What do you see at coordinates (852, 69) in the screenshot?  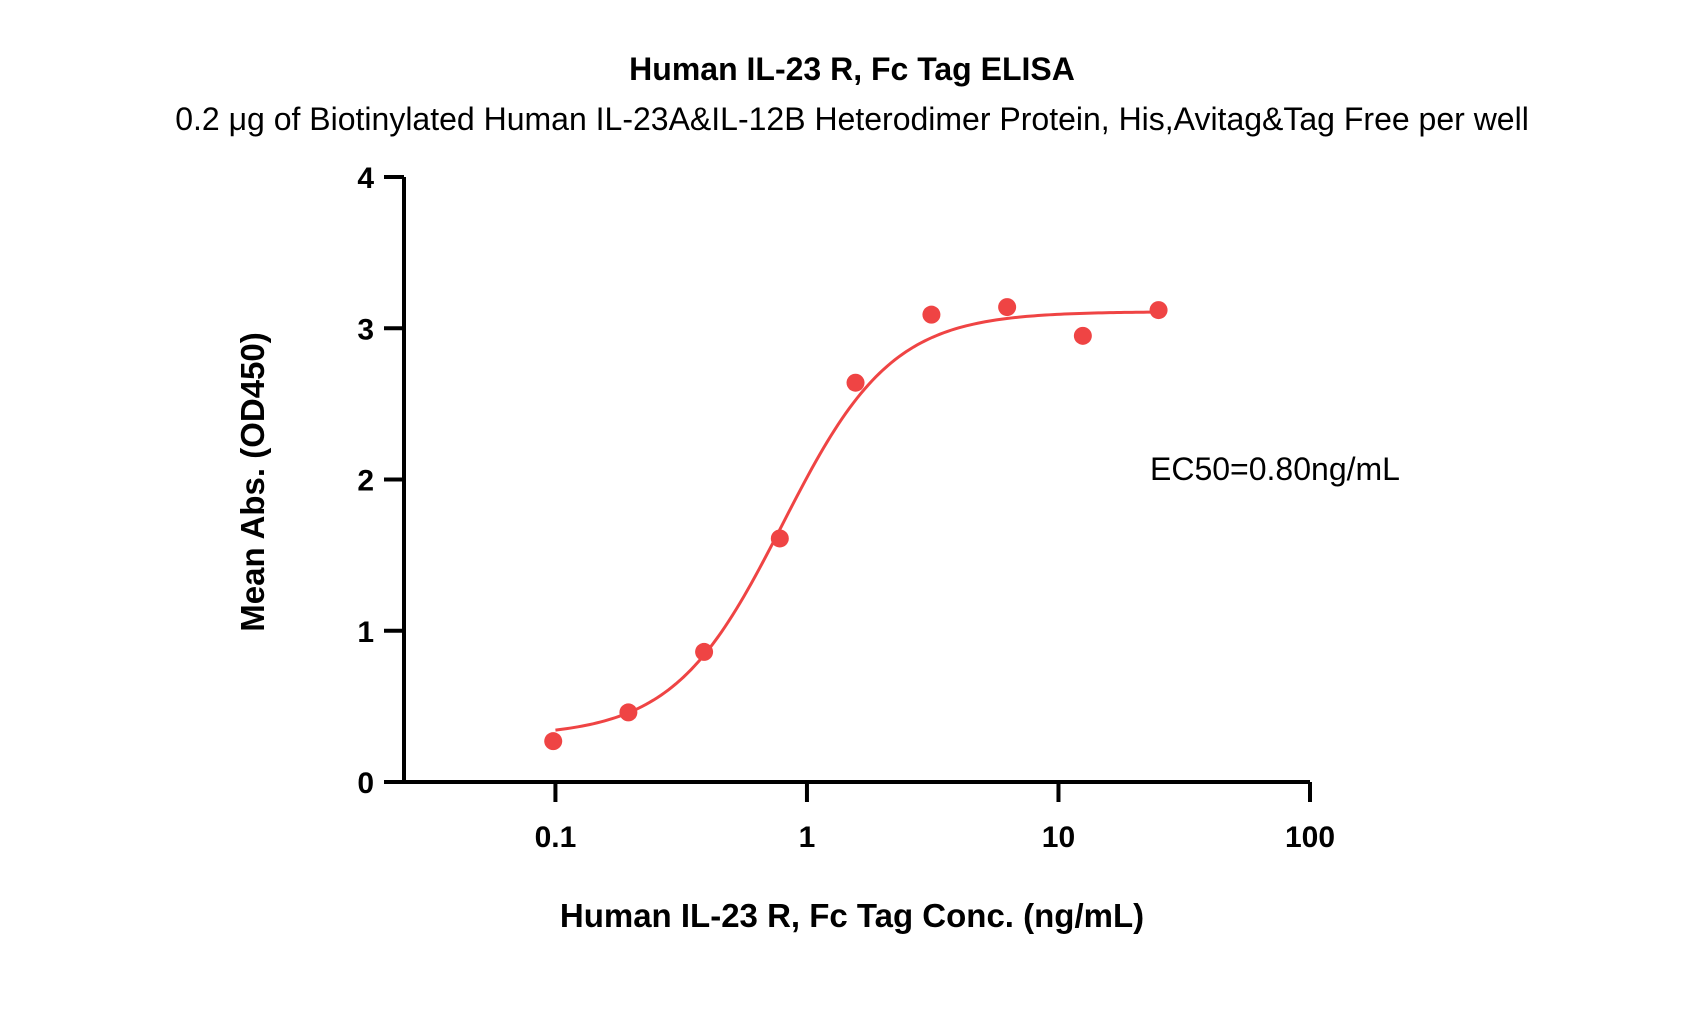 I see `chart-title: Human IL-23 R, Fc Tag ELISA` at bounding box center [852, 69].